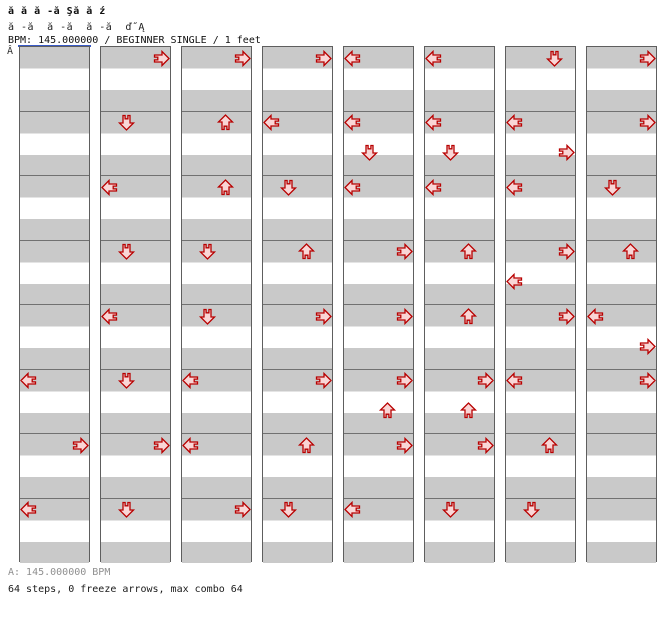 The image size is (672, 620). What do you see at coordinates (76, 27) in the screenshot?
I see `song-title-line2: ă -ă ă -ă ă -ă ď˝Ą` at bounding box center [76, 27].